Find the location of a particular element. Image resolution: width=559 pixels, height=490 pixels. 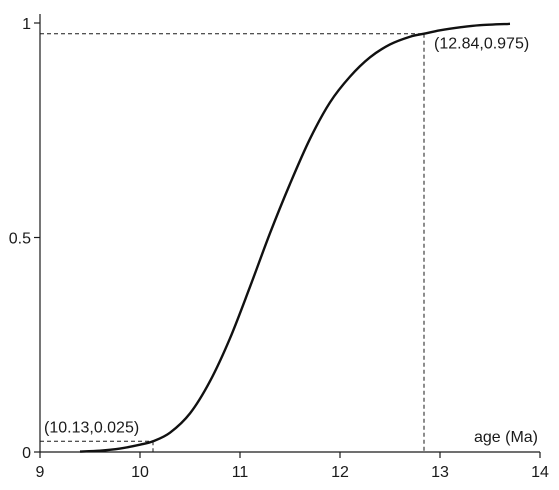

x-axis-label: age (Ma) is located at coordinates (506, 437).